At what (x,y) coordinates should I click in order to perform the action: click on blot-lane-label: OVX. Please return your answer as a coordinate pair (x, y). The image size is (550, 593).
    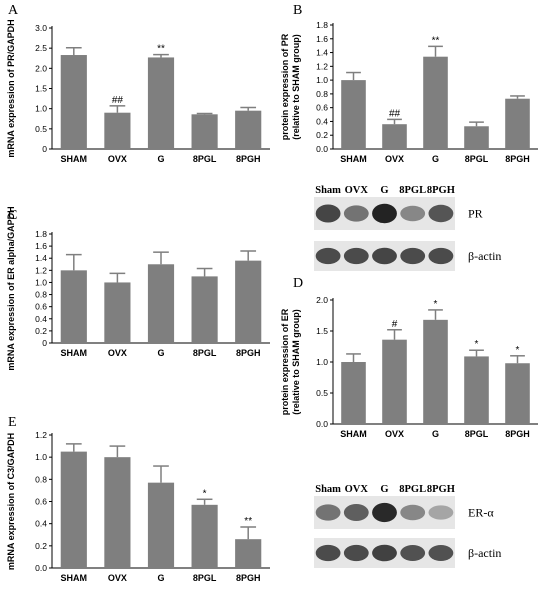
    Looking at the image, I should click on (357, 489).